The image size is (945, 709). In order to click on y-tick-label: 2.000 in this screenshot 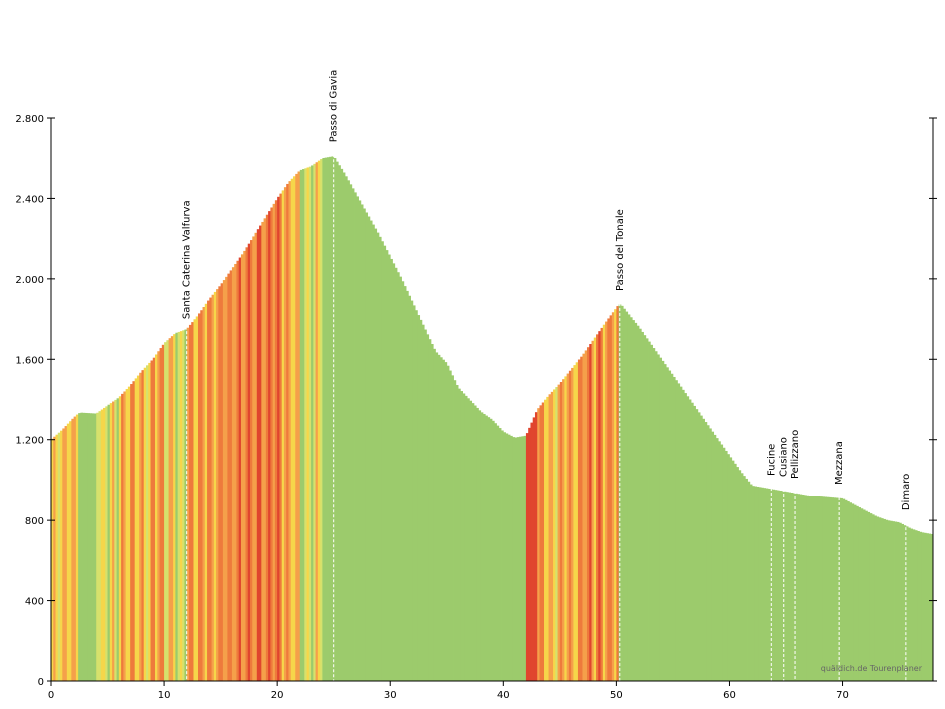, I will do `click(29, 280)`.